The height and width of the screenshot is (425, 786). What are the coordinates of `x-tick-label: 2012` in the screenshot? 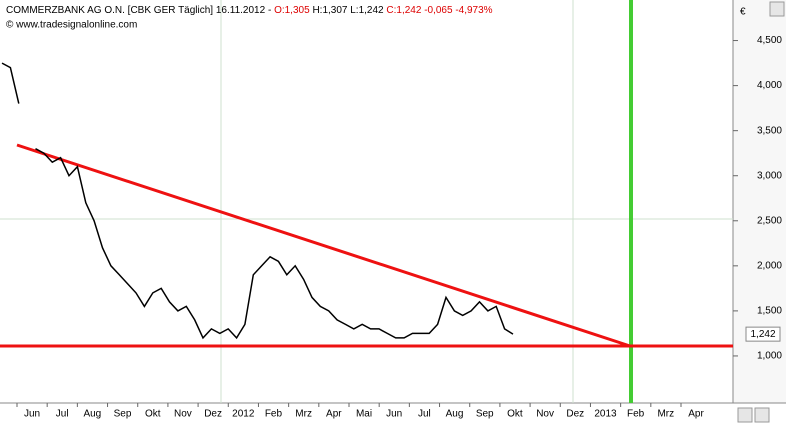 It's located at (243, 414).